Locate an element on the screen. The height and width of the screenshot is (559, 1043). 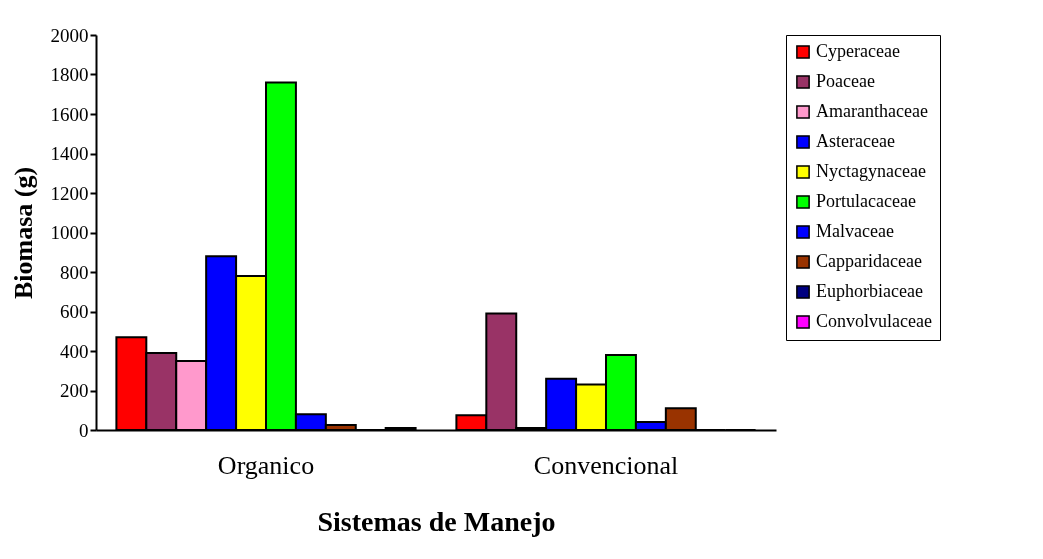
y-tick-label: 200 is located at coordinates (74, 390).